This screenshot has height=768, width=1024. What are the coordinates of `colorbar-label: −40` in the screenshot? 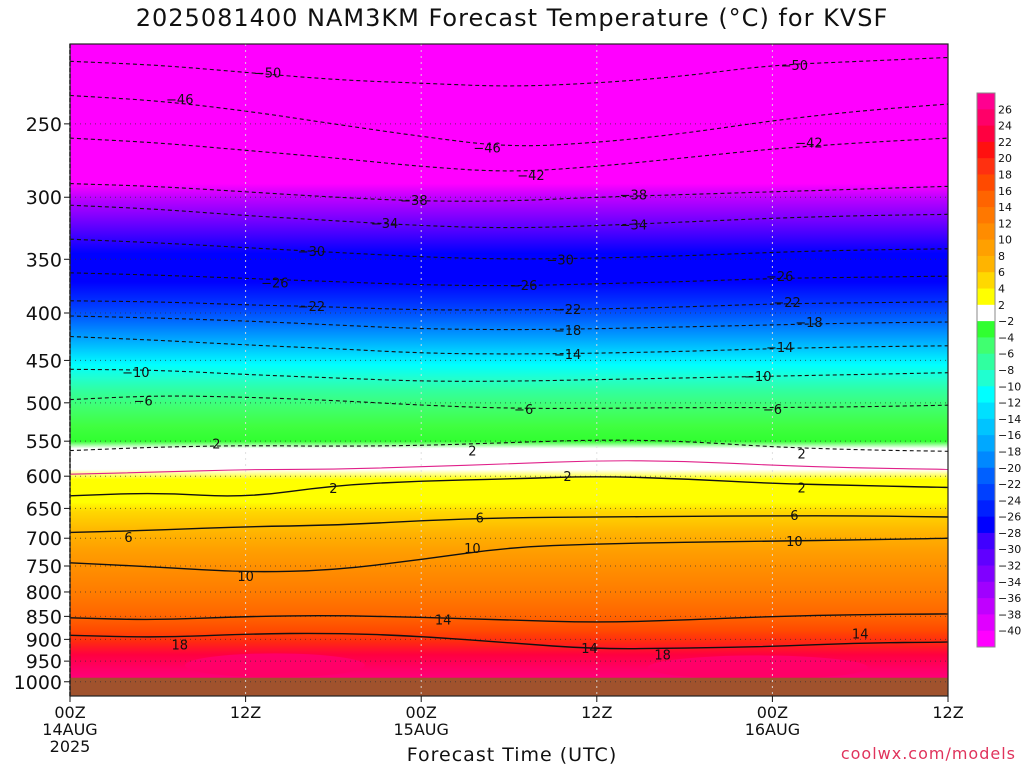 It's located at (1009, 631).